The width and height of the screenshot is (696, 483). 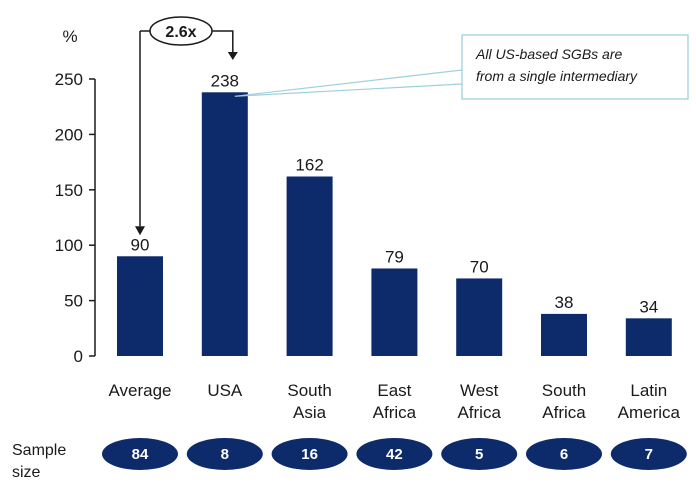 I want to click on data-label: 238, so click(x=225, y=80).